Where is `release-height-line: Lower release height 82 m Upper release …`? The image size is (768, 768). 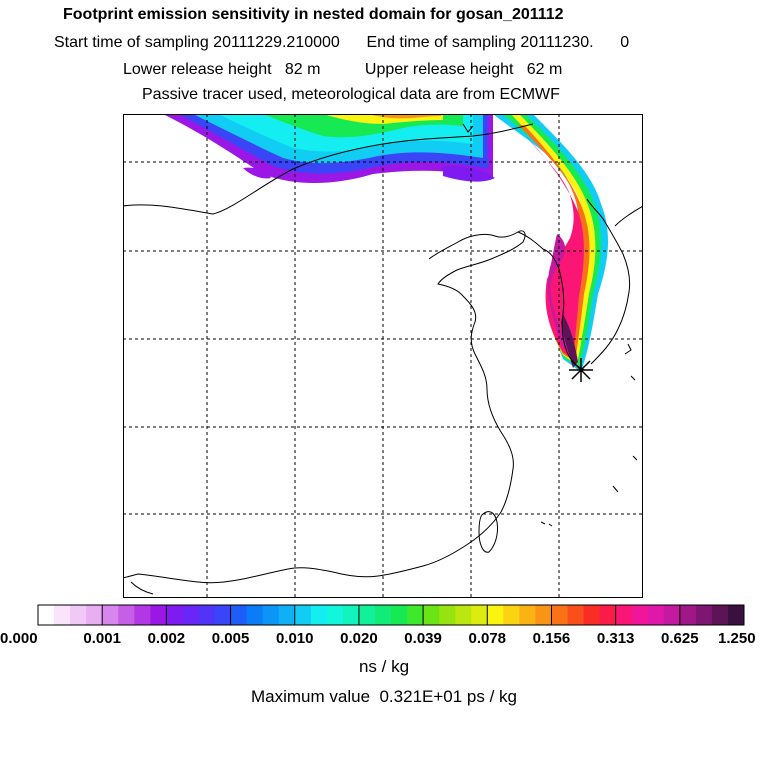 release-height-line: Lower release height 82 m Upper release … is located at coordinates (343, 69).